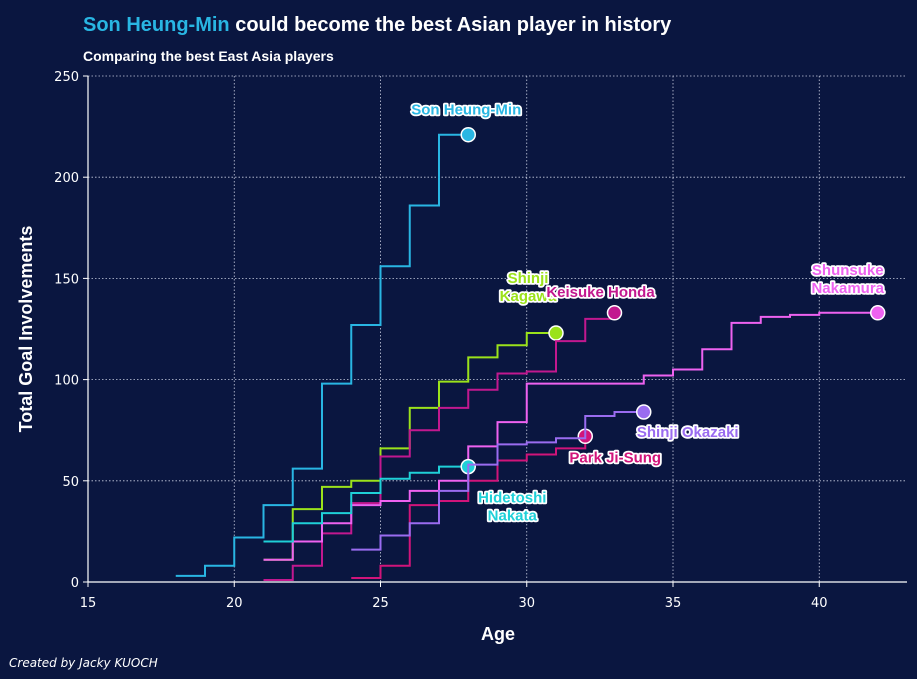 The image size is (917, 679). What do you see at coordinates (234, 603) in the screenshot?
I see `x-tick-label: 20` at bounding box center [234, 603].